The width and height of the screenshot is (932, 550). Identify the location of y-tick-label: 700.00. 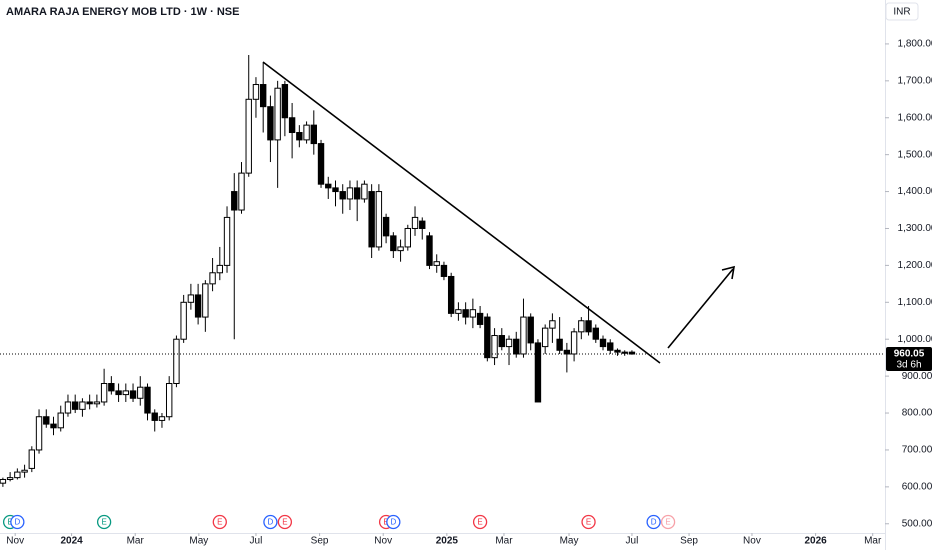
(917, 450).